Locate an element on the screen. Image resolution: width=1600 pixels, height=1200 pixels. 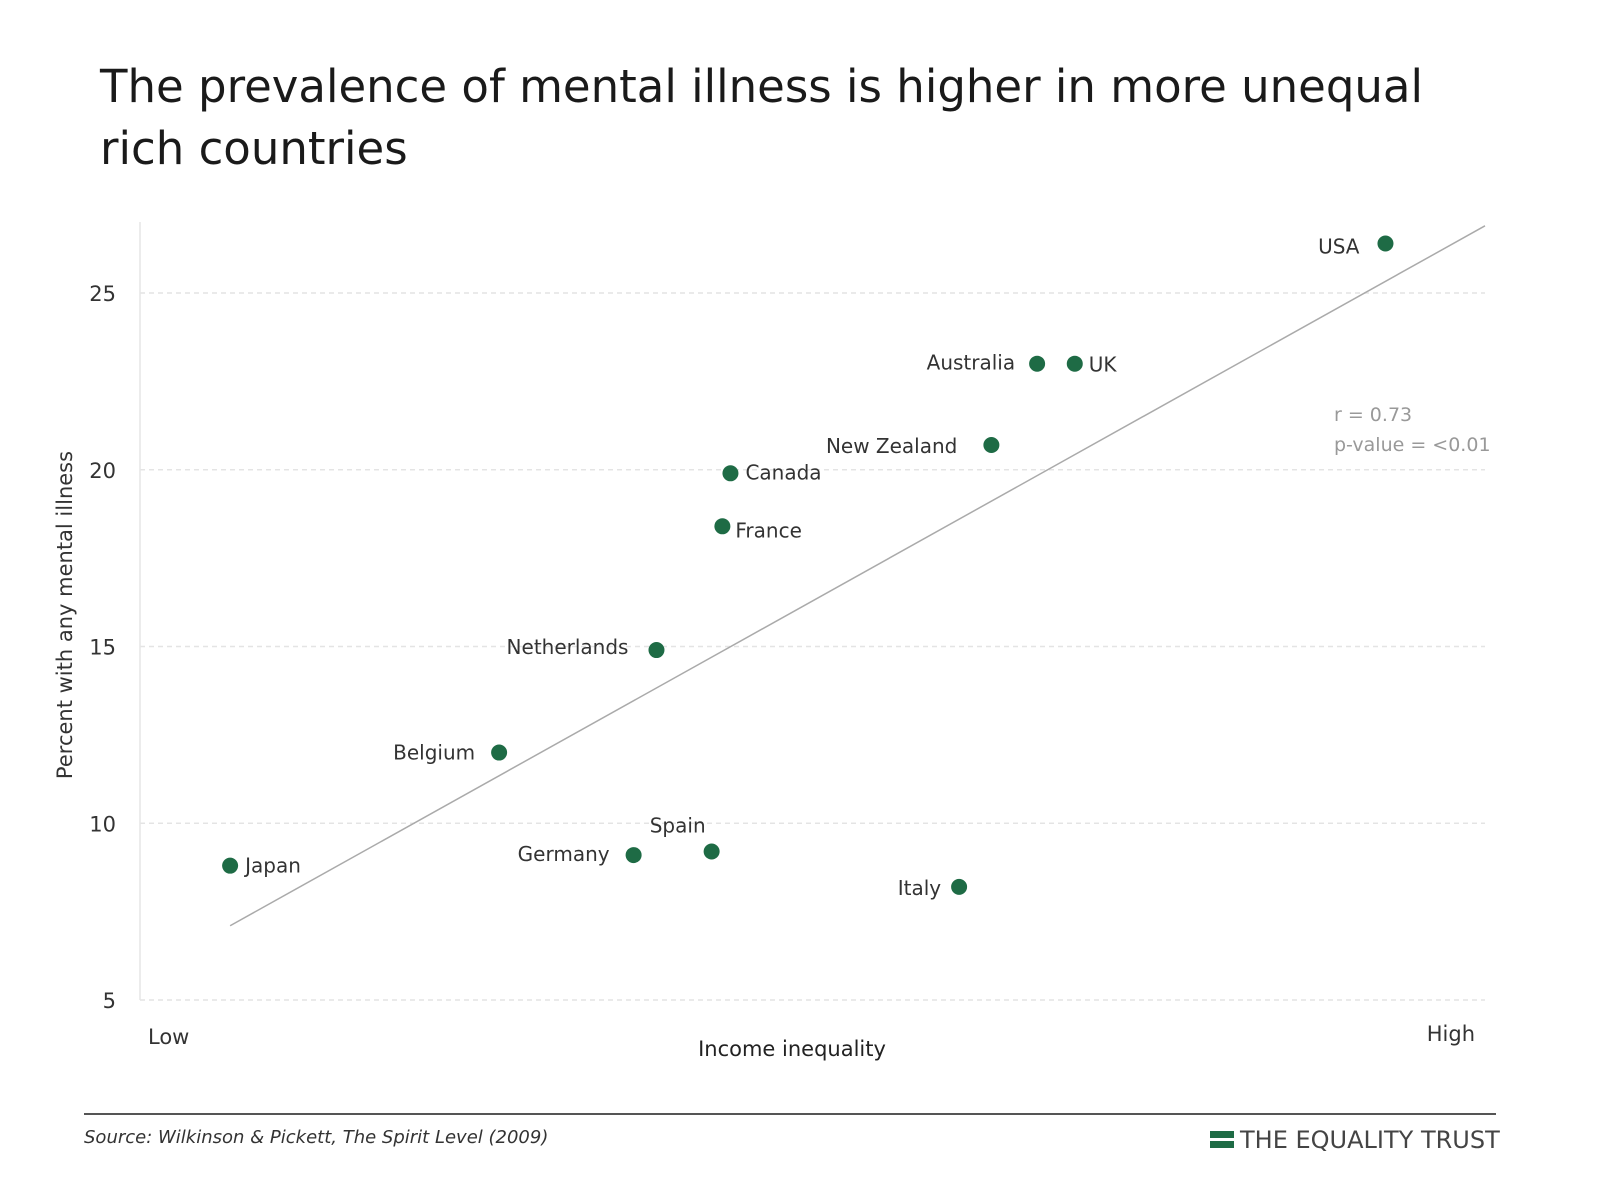
point-spain is located at coordinates (711, 851).